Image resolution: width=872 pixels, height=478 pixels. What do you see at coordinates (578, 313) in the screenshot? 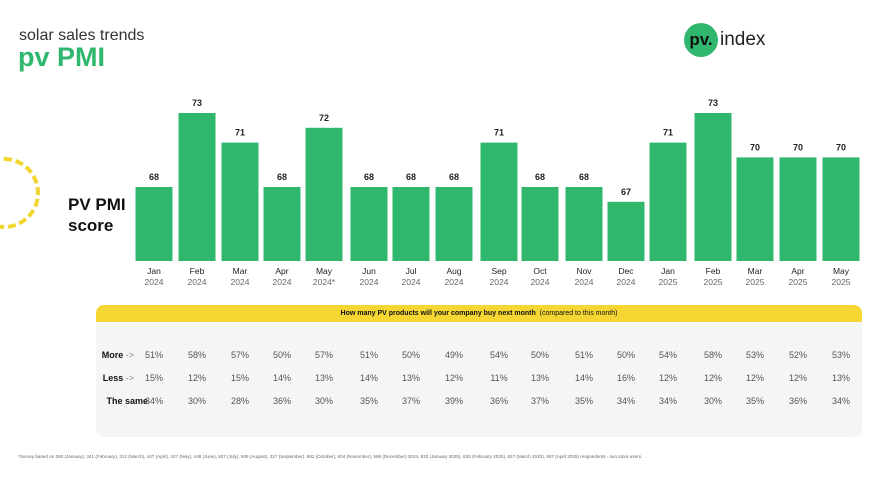
I see `table-question-note: (compared to this month)` at bounding box center [578, 313].